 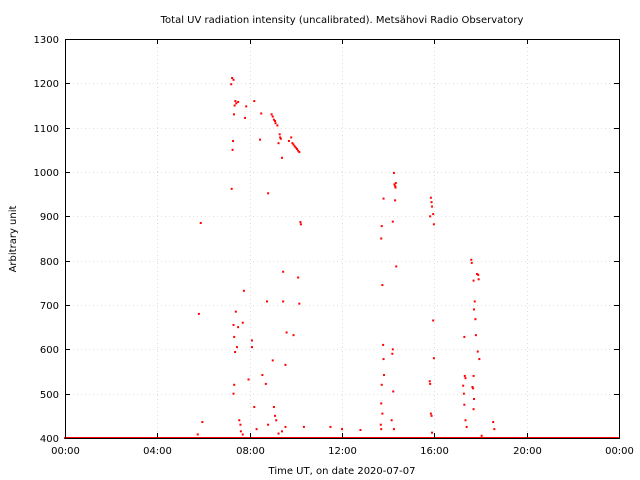 I want to click on y-tick-label: 1000, so click(x=46, y=173).